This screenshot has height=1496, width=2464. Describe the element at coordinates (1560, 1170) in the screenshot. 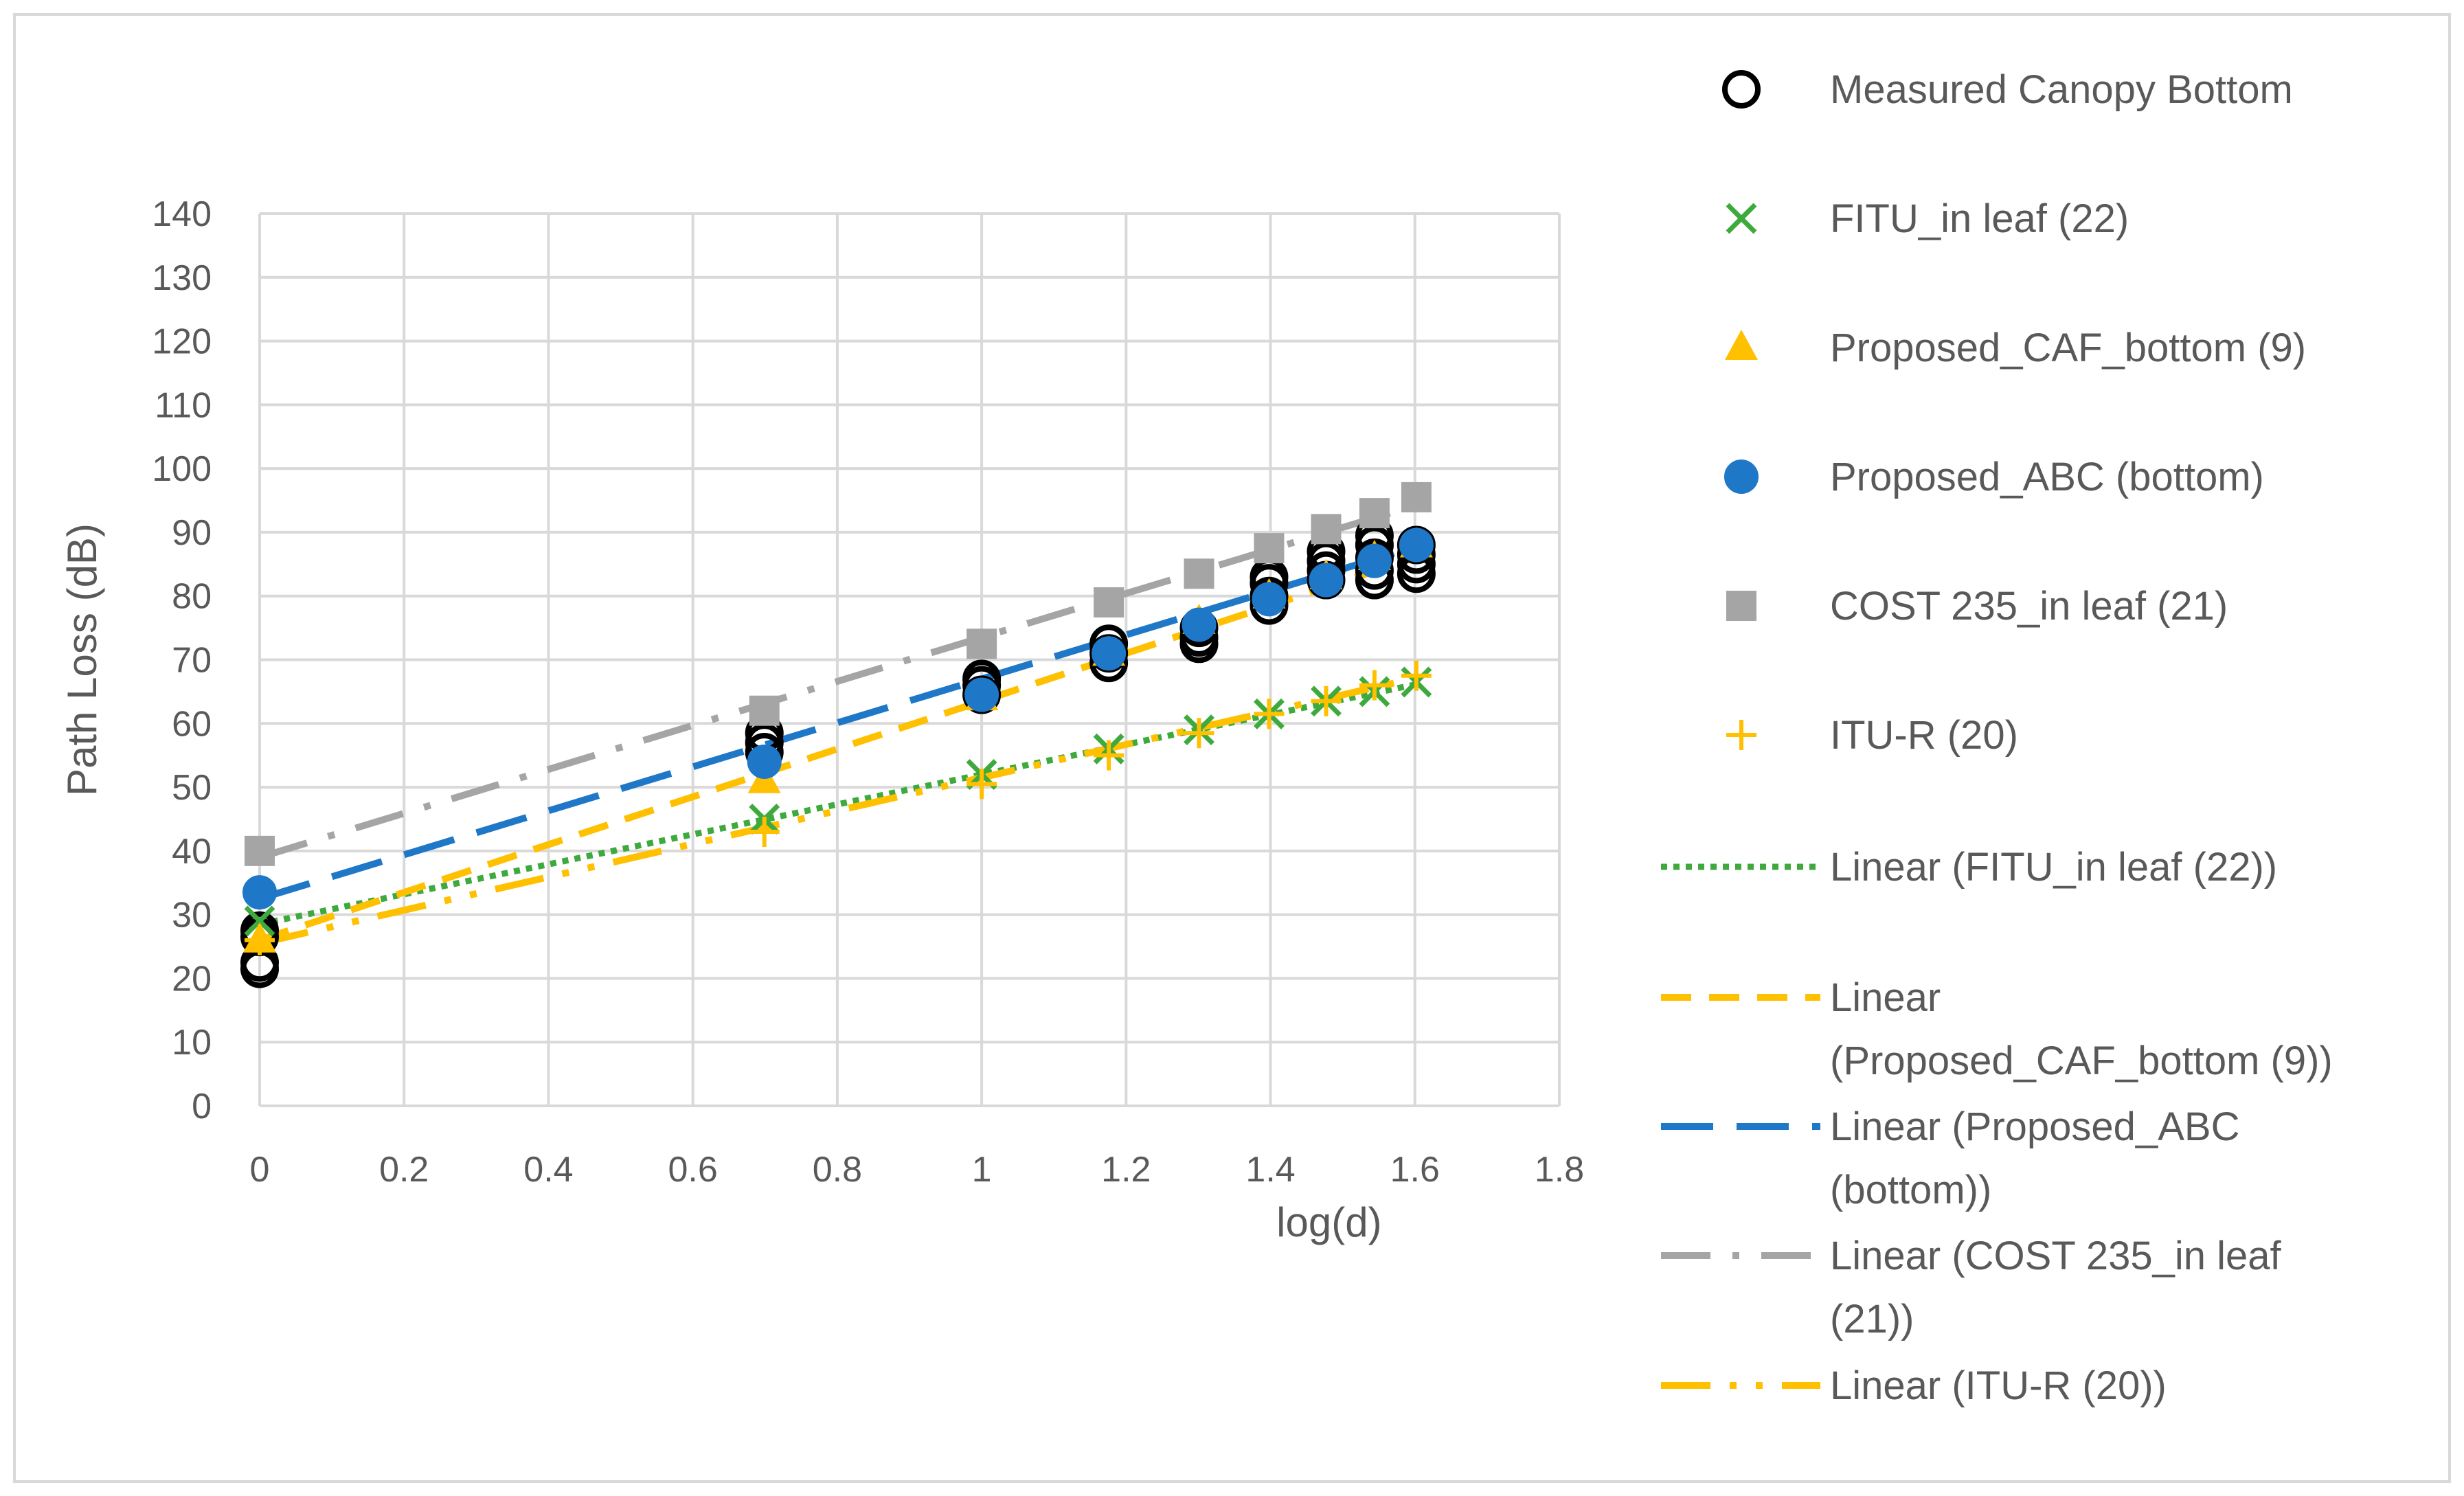

I see `x-tick-label: 1.8` at that location.